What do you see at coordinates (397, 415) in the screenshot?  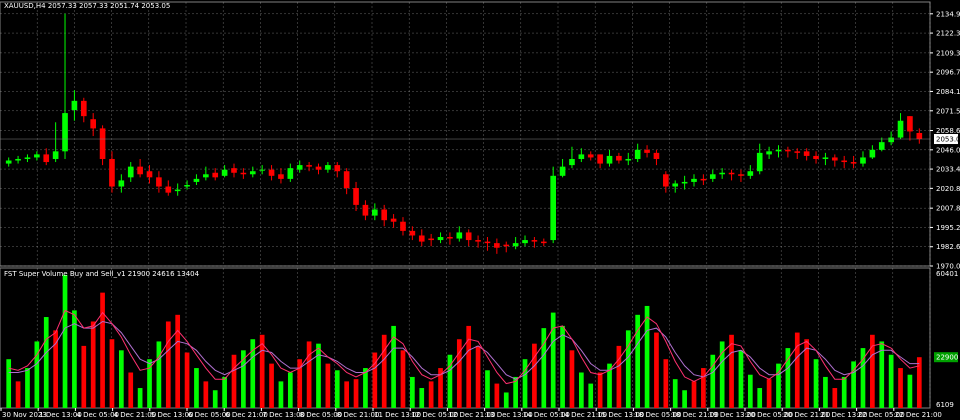 I see `time-axis-label: 11 Dec 13:00` at bounding box center [397, 415].